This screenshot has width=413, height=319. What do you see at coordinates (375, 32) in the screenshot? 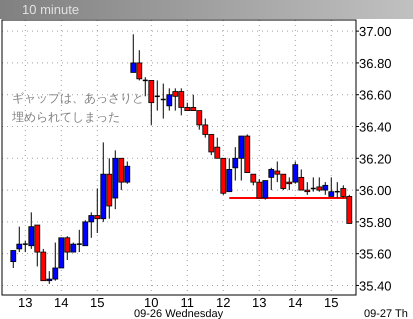
I see `y-tick-label: 37.00` at bounding box center [375, 32].